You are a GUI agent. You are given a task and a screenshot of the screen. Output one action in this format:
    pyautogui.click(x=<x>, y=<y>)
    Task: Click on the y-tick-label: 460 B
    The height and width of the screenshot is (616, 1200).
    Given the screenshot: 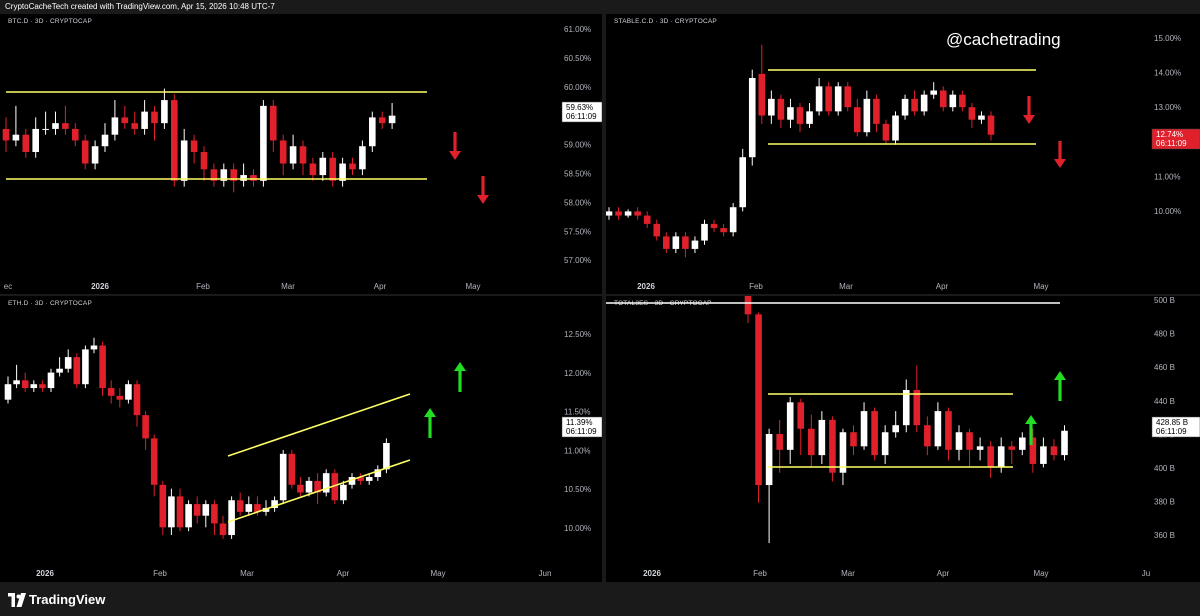 What is the action you would take?
    pyautogui.click(x=1164, y=367)
    